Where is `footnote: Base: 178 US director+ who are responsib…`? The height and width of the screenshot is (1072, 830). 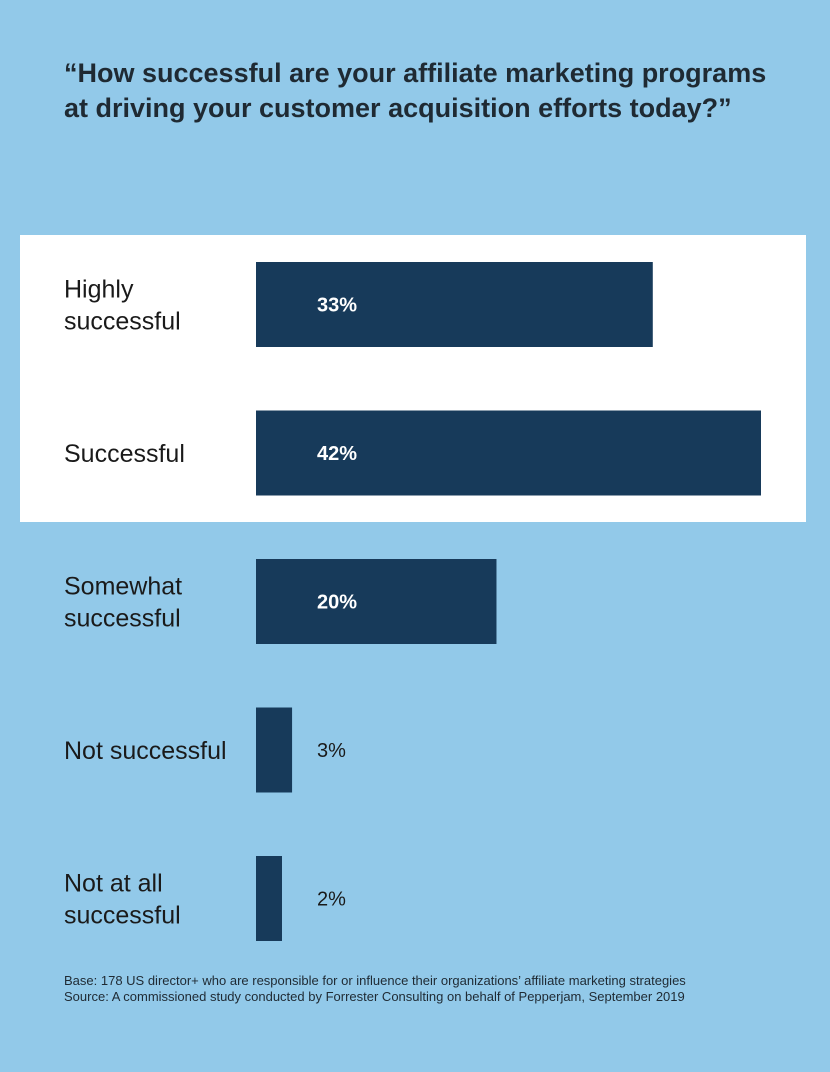
footnote: Base: 178 US director+ who are responsib… is located at coordinates (434, 989).